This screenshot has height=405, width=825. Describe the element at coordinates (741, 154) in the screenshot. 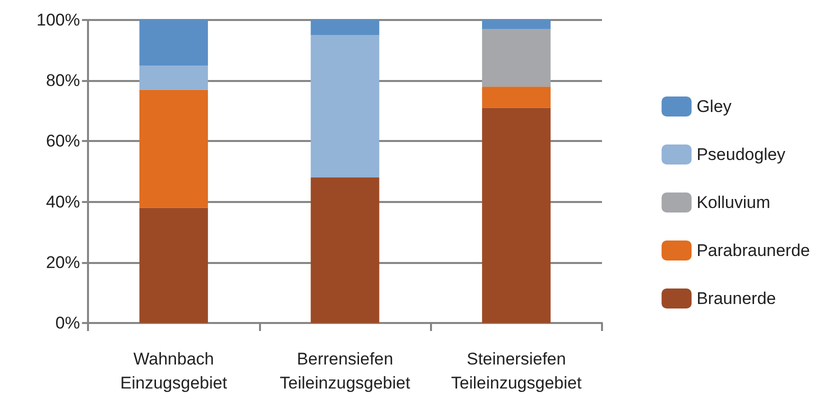

I see `legend-label: Pseudogley` at that location.